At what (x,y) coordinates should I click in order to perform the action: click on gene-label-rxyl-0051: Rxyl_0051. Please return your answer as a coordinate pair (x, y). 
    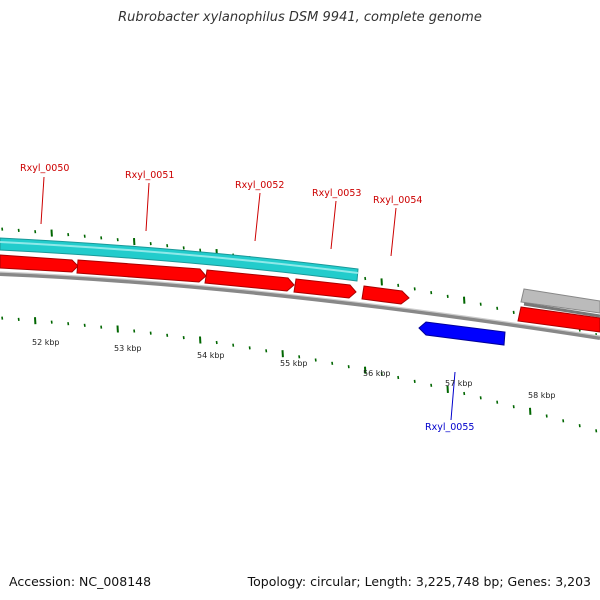
    Looking at the image, I should click on (149, 175).